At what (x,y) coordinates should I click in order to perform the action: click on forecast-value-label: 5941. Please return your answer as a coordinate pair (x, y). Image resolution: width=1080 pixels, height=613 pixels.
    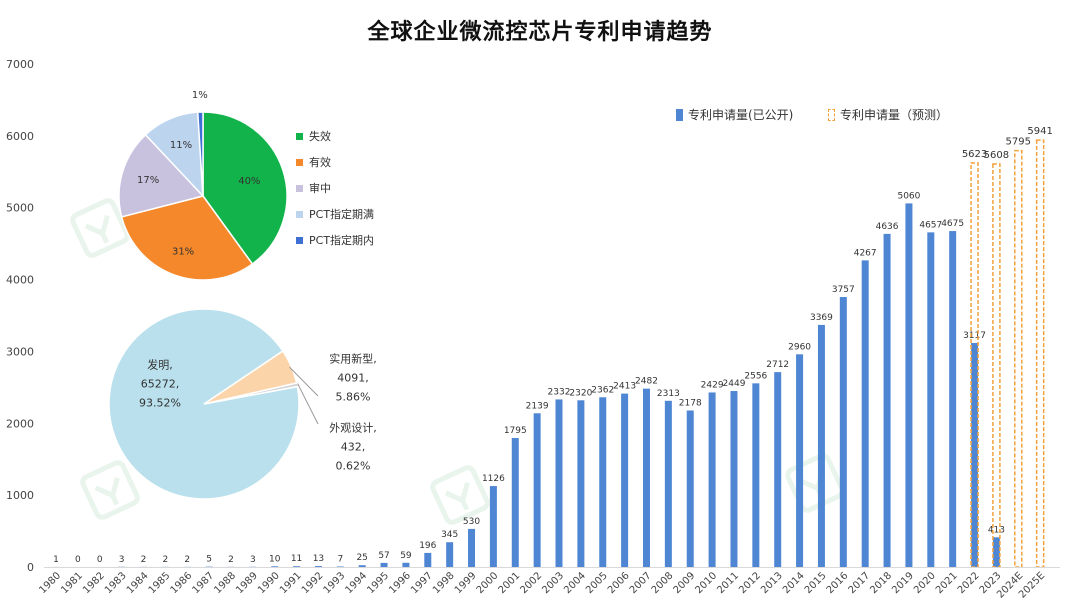
    Looking at the image, I should click on (1039, 131).